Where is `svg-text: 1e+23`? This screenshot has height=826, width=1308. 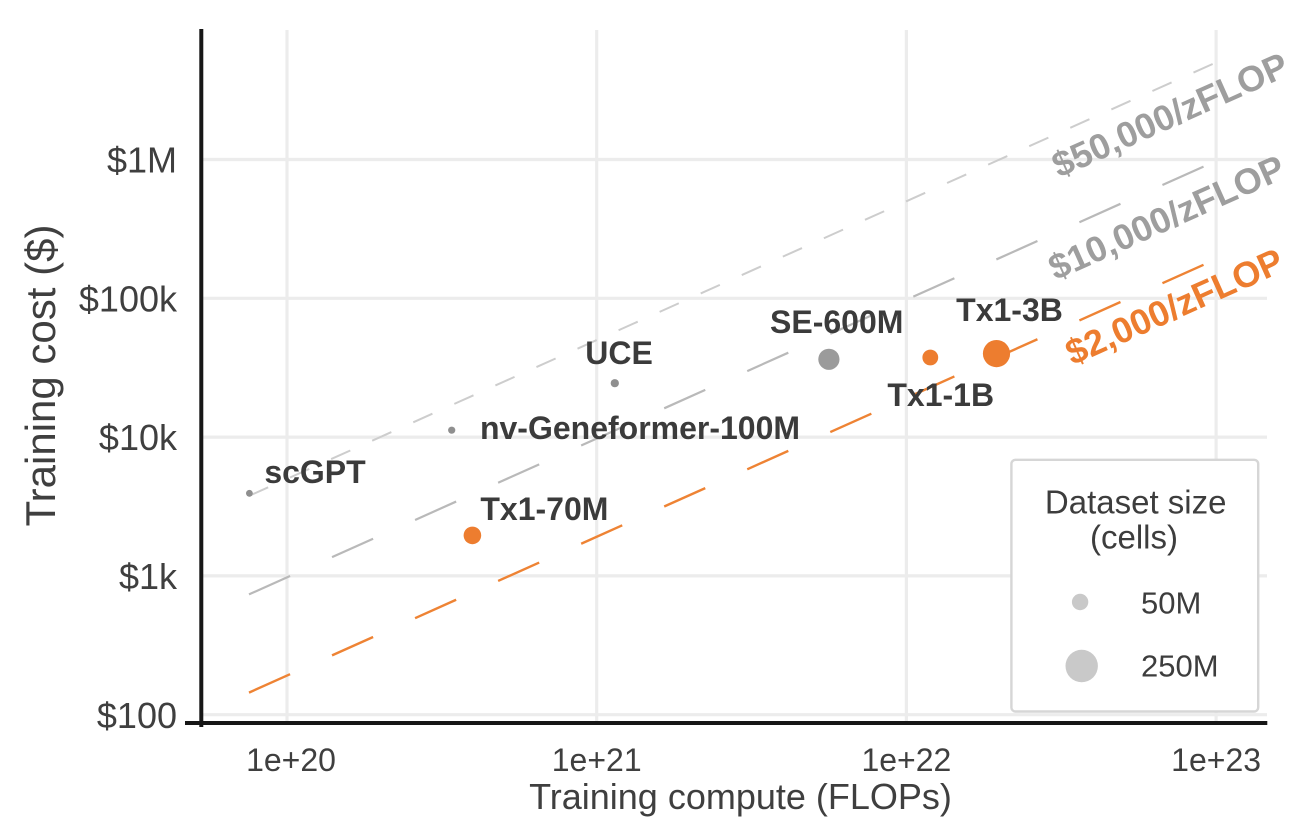
svg-text: 1e+23 is located at coordinates (1216, 760).